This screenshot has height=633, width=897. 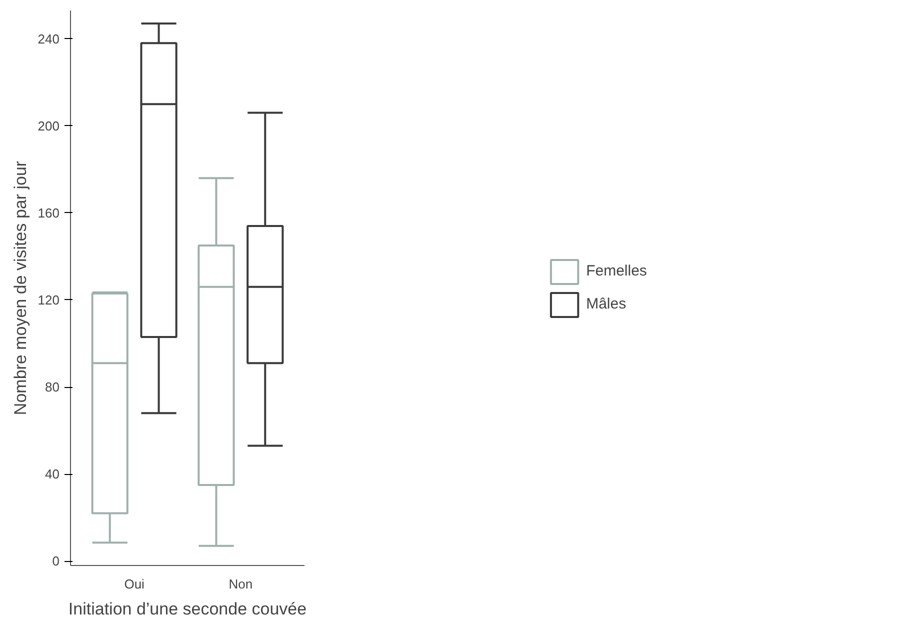 I want to click on y-axis-title: Nombre moyen de visites par jour, so click(x=20, y=288).